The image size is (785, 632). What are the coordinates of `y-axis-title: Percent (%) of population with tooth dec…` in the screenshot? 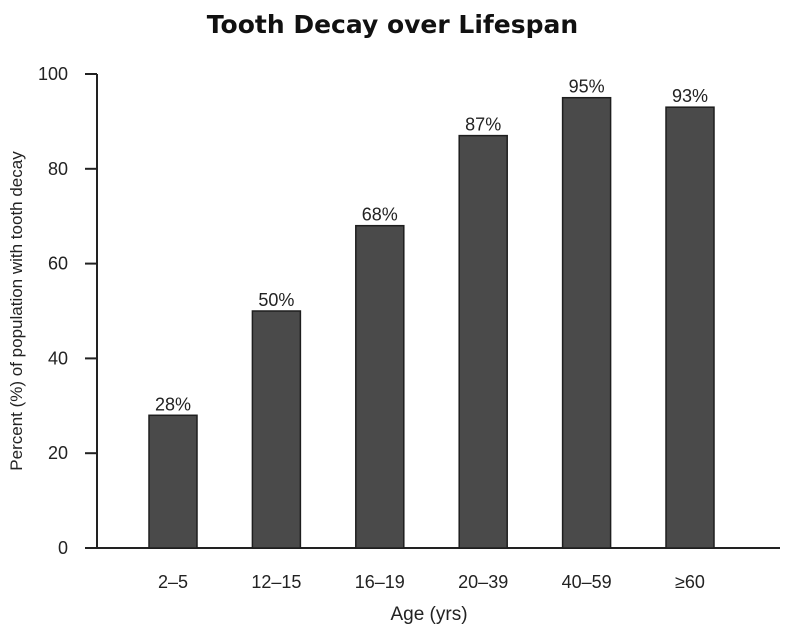 It's located at (16, 311).